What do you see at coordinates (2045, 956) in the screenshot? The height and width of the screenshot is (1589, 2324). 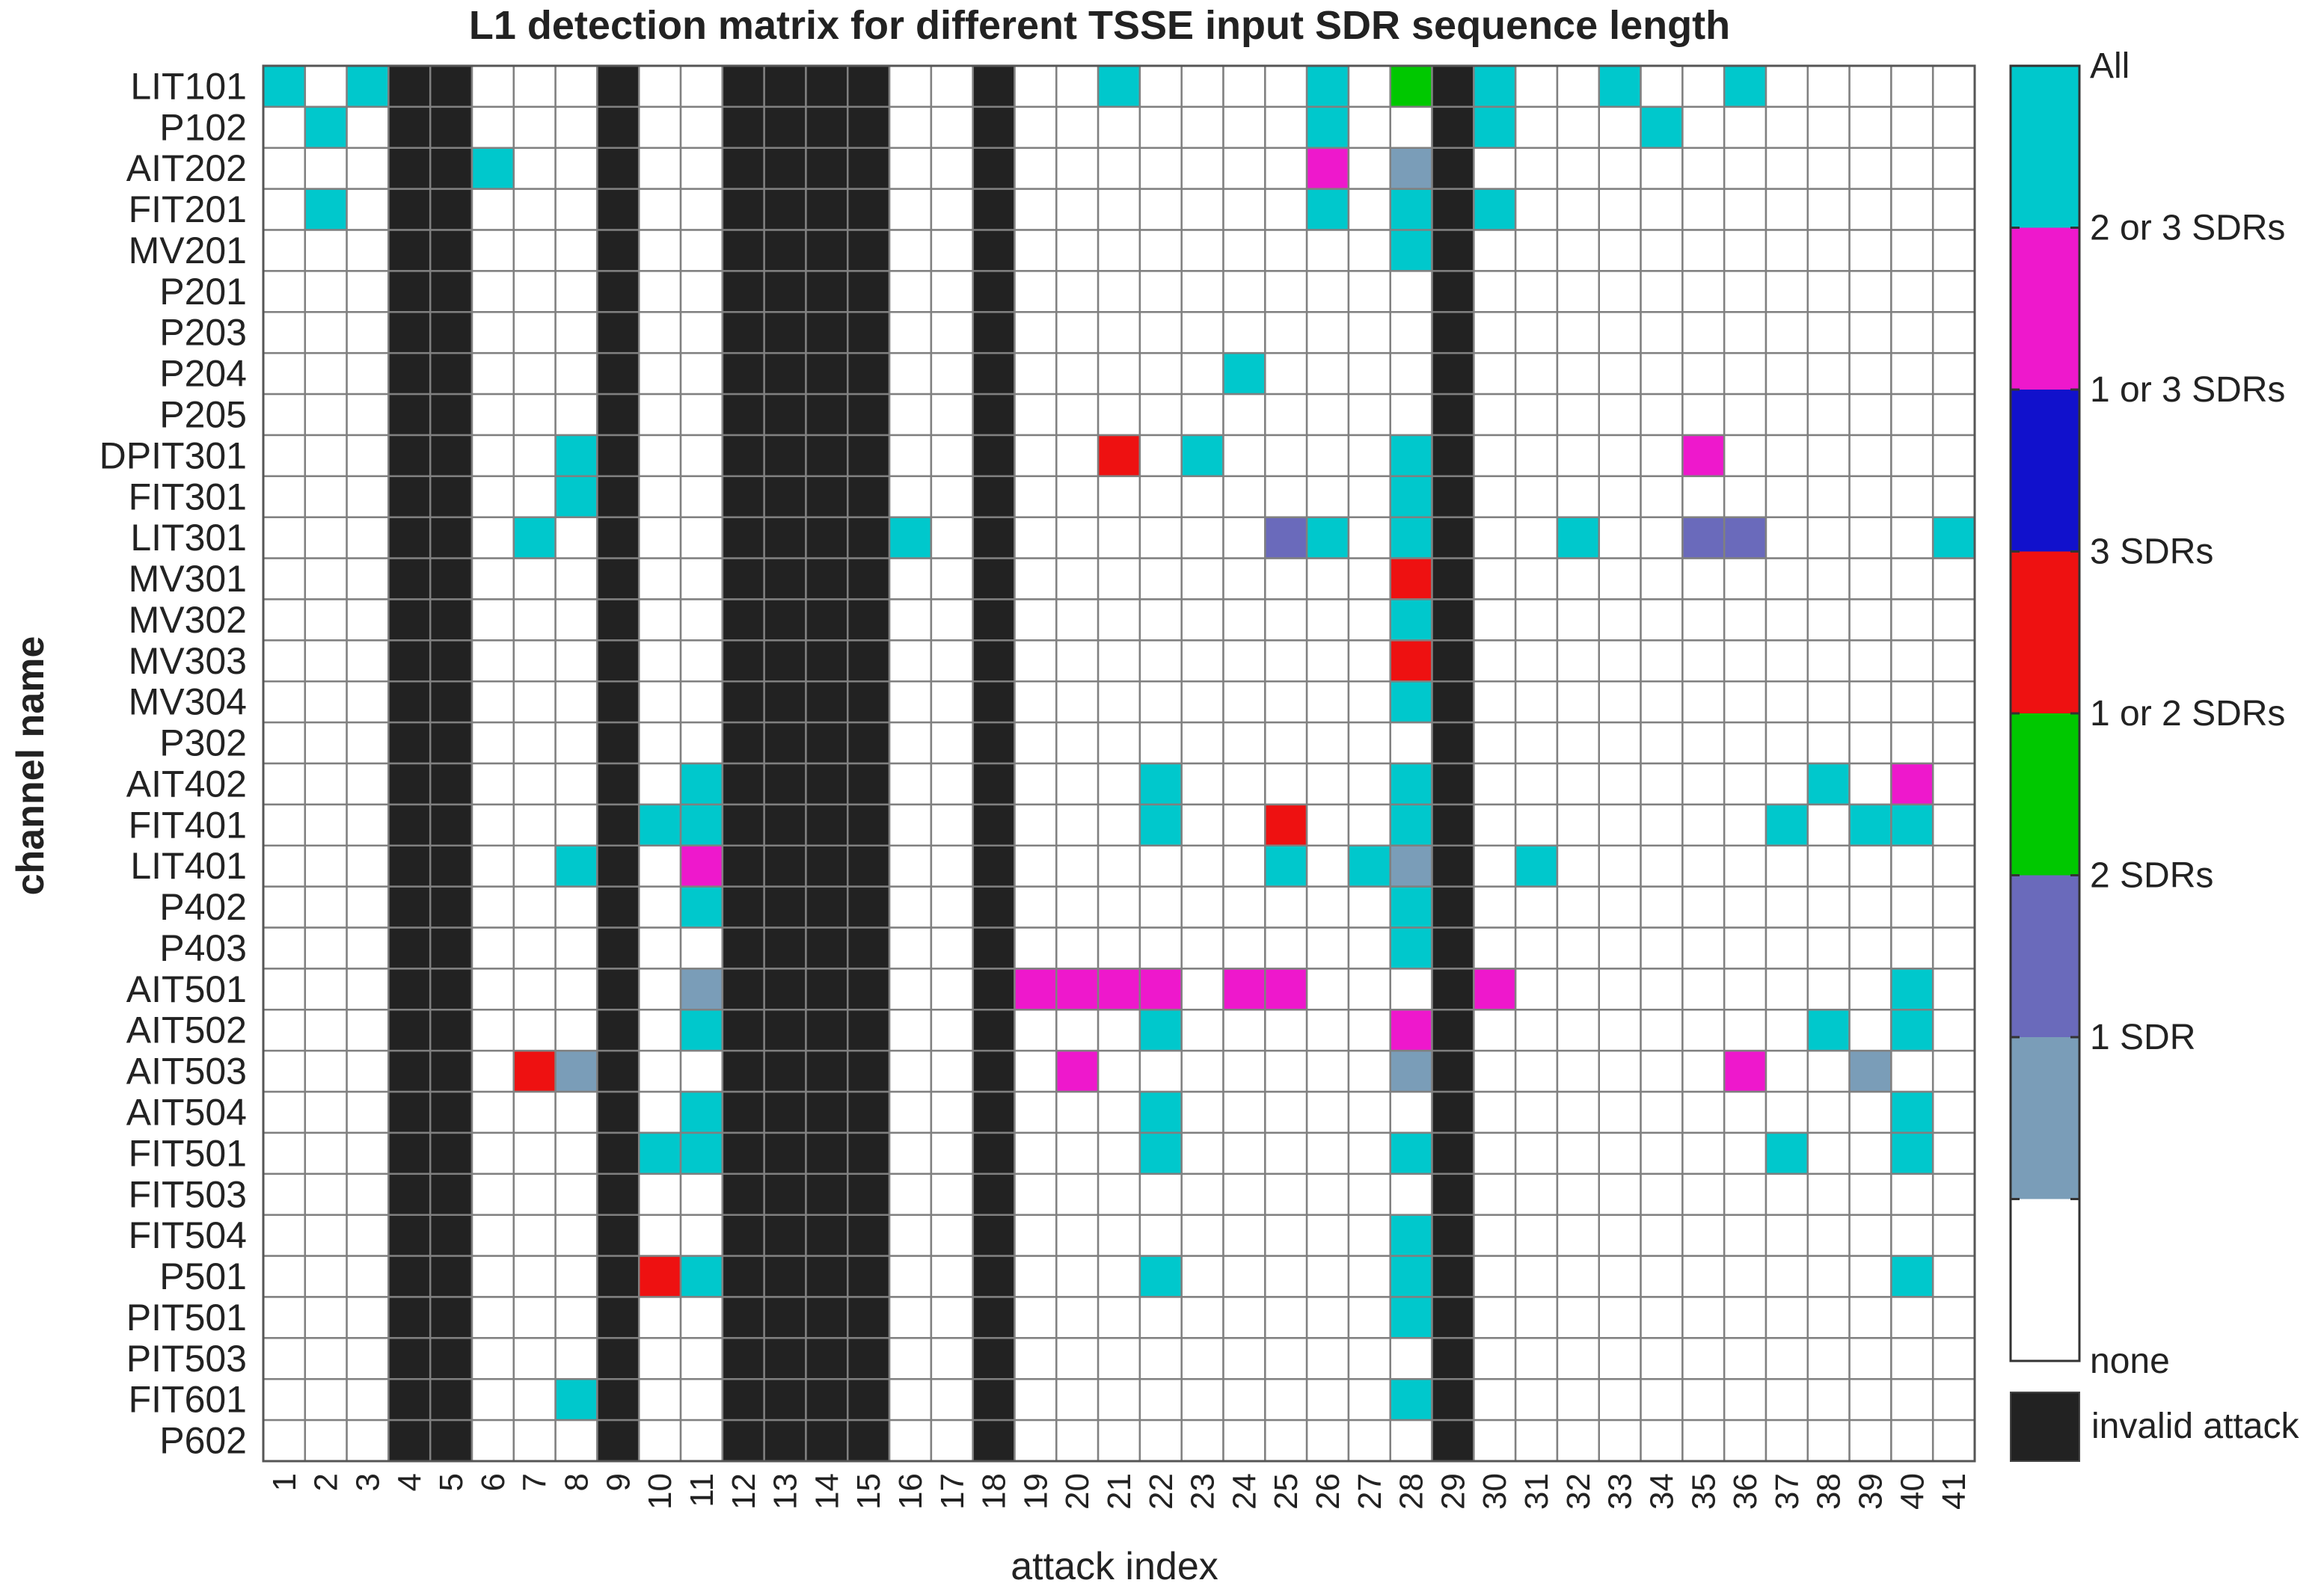 I see `colorbar-segment` at bounding box center [2045, 956].